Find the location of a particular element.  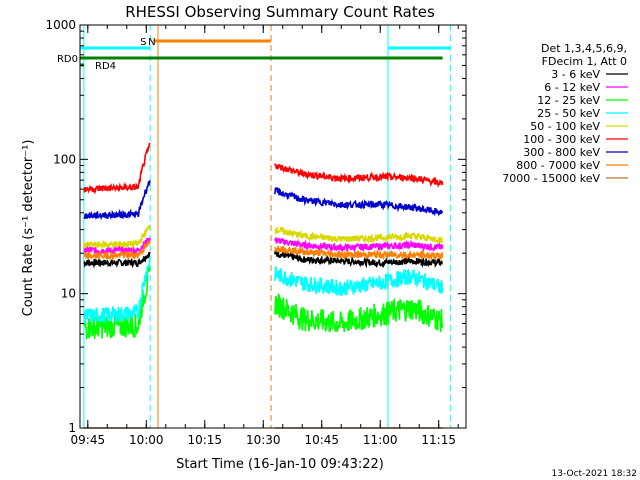

x-axis-label: Start Time (16-Jan-10 09:43:22) is located at coordinates (280, 464).